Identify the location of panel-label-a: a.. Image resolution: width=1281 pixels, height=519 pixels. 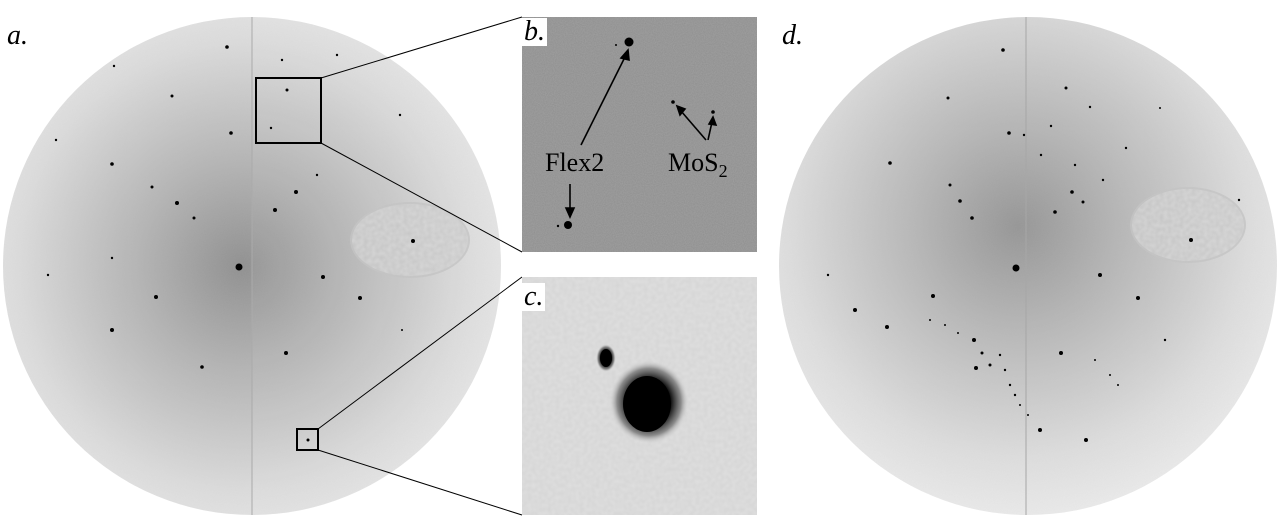
(17, 35).